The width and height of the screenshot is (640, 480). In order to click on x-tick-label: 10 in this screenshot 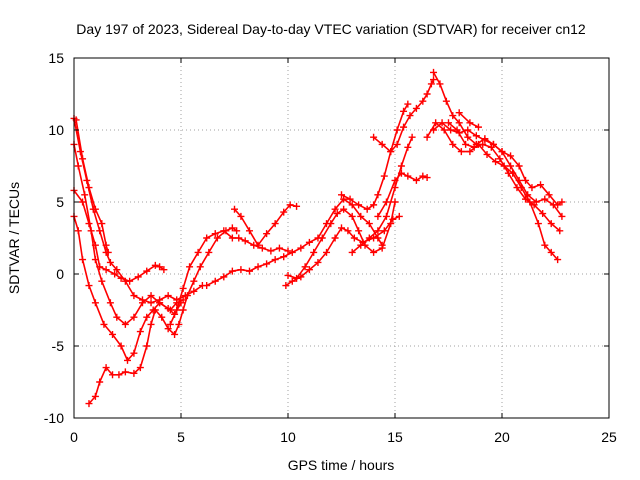, I will do `click(288, 437)`.